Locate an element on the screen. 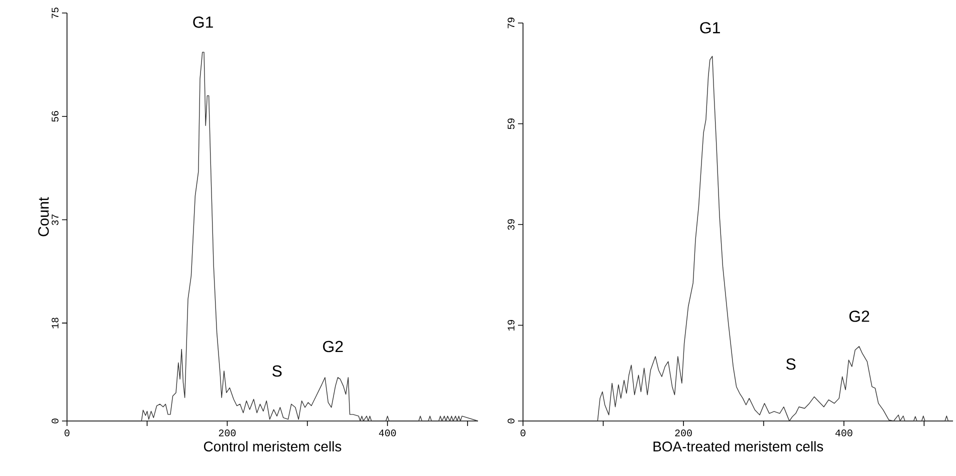 The image size is (956, 476). y-tick-label: 19 is located at coordinates (511, 325).